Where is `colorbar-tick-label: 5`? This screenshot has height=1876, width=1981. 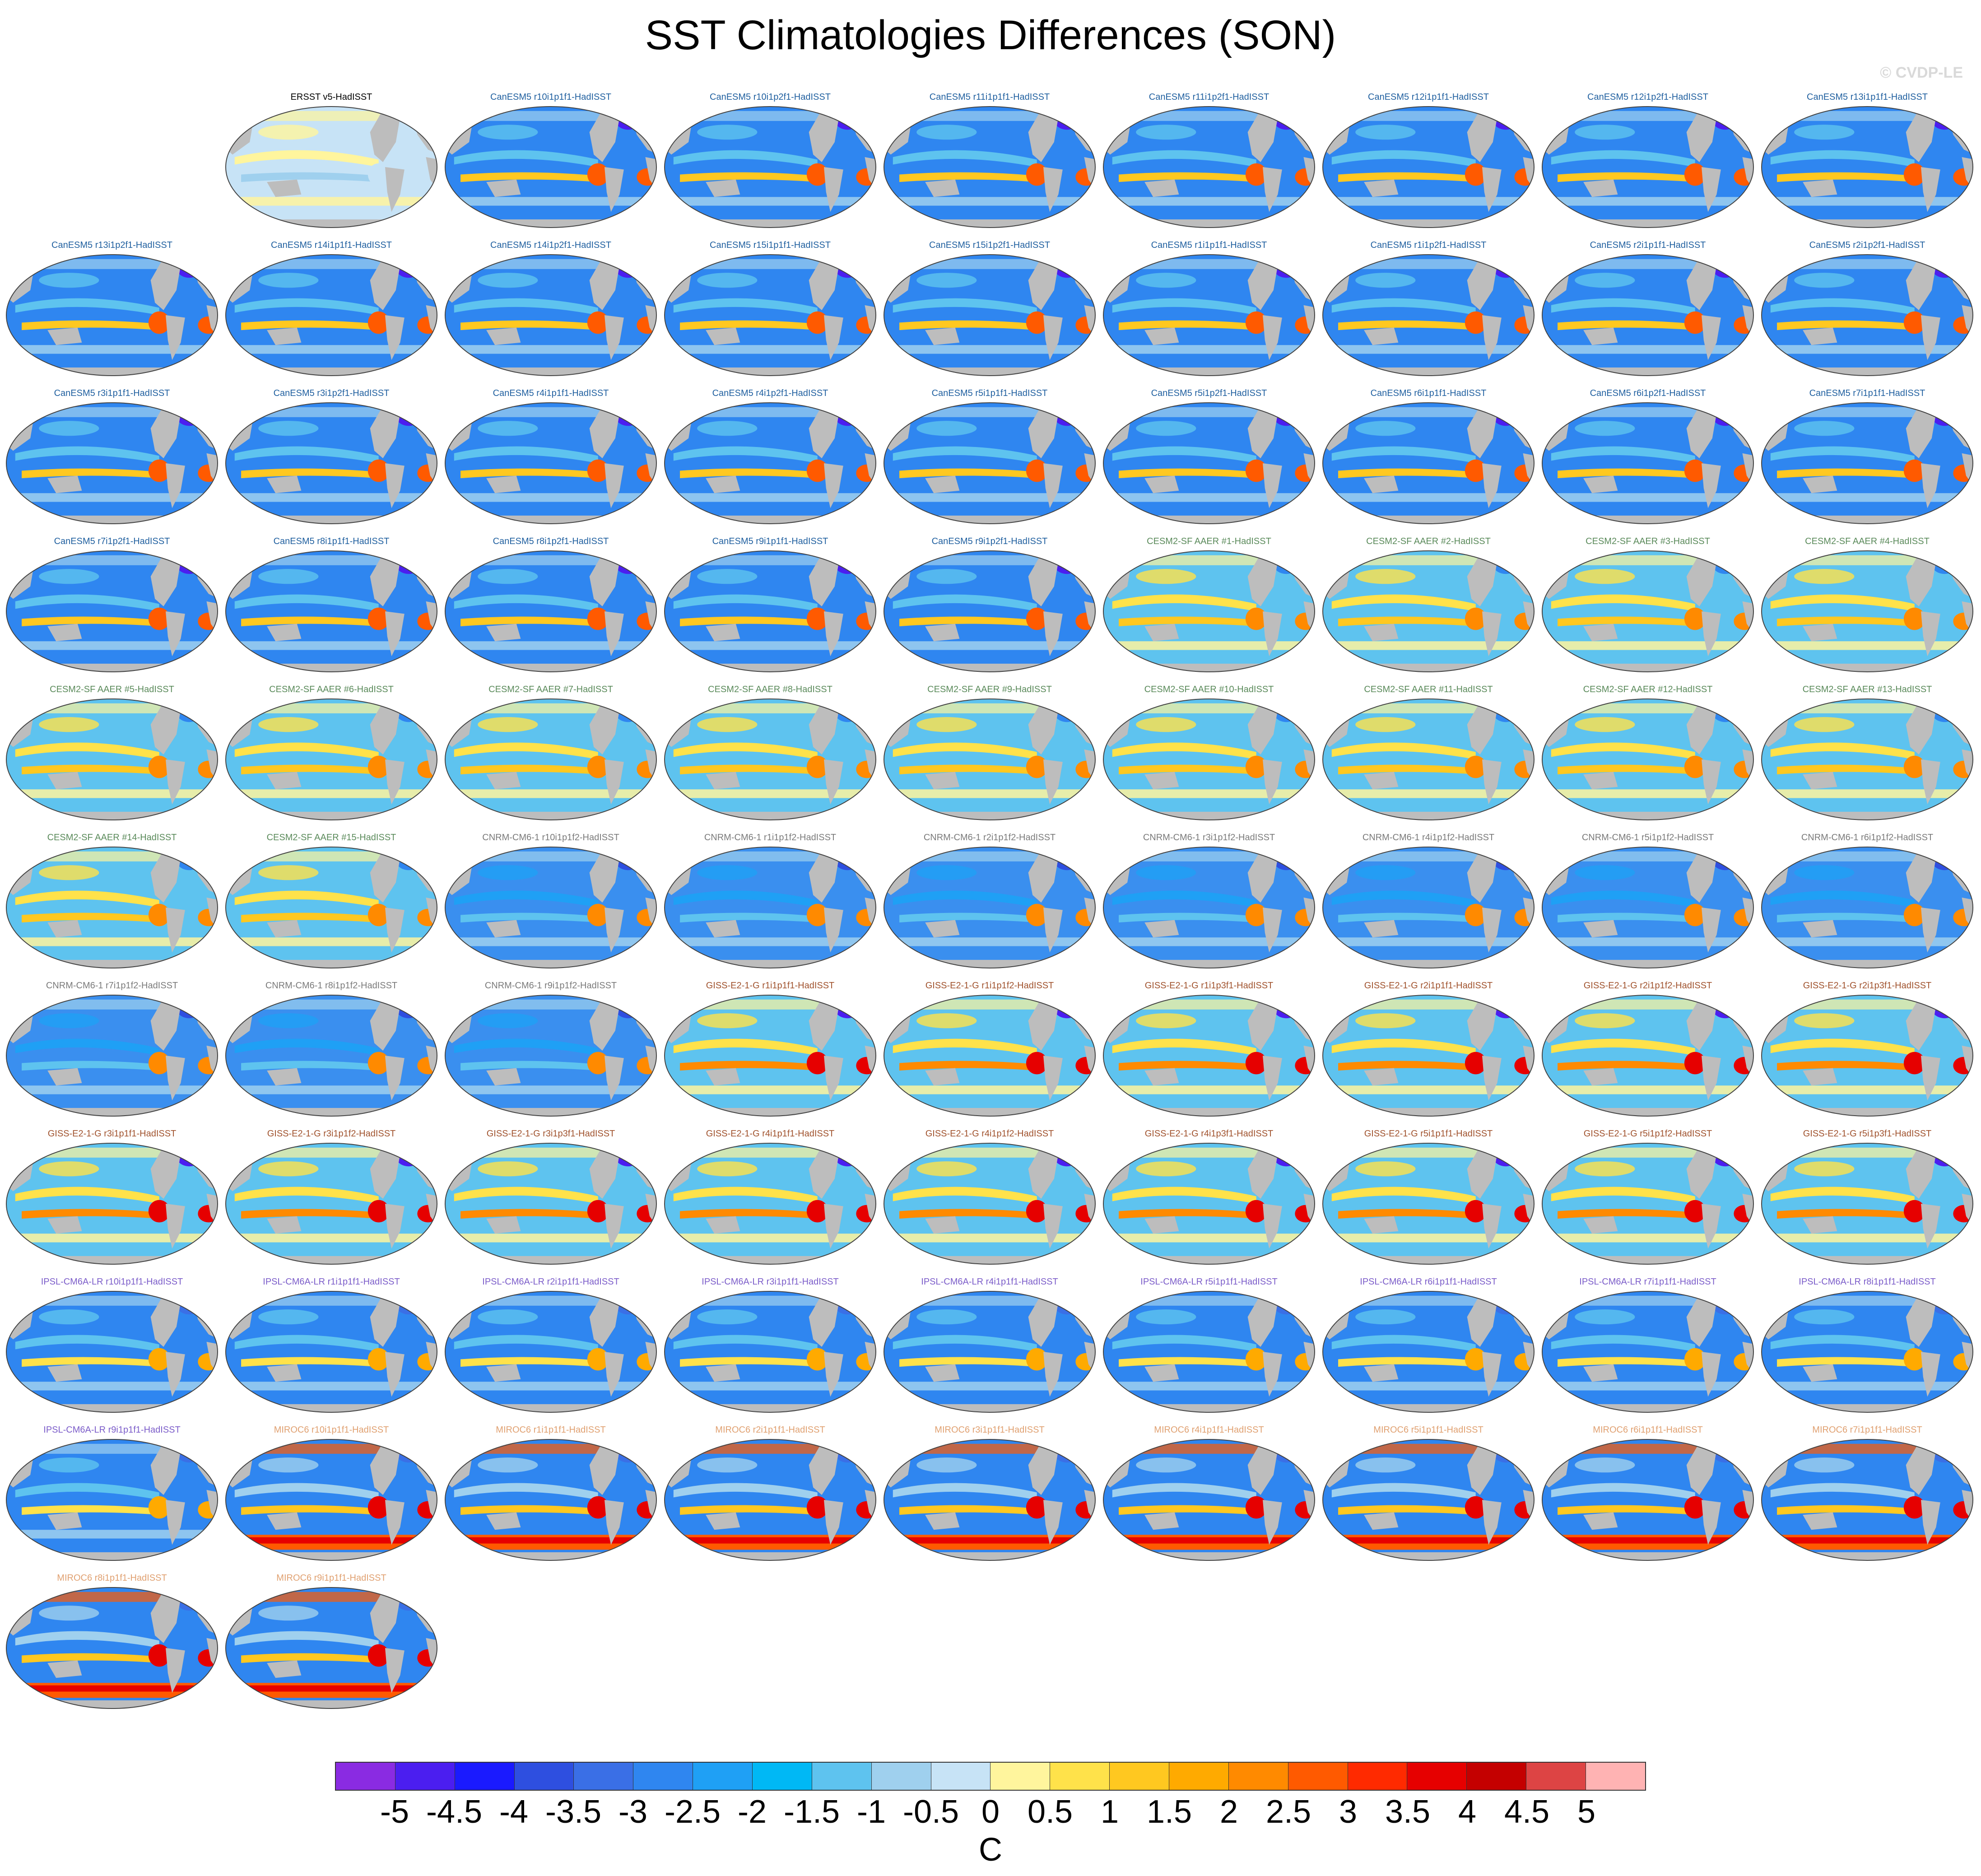
colorbar-tick-label: 5 is located at coordinates (1586, 1812).